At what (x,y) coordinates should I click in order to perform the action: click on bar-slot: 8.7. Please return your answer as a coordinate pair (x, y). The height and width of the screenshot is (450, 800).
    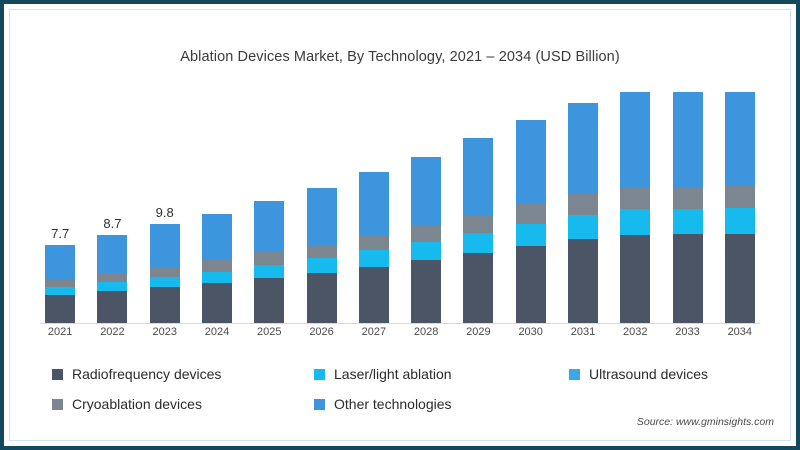
    Looking at the image, I should click on (112, 207).